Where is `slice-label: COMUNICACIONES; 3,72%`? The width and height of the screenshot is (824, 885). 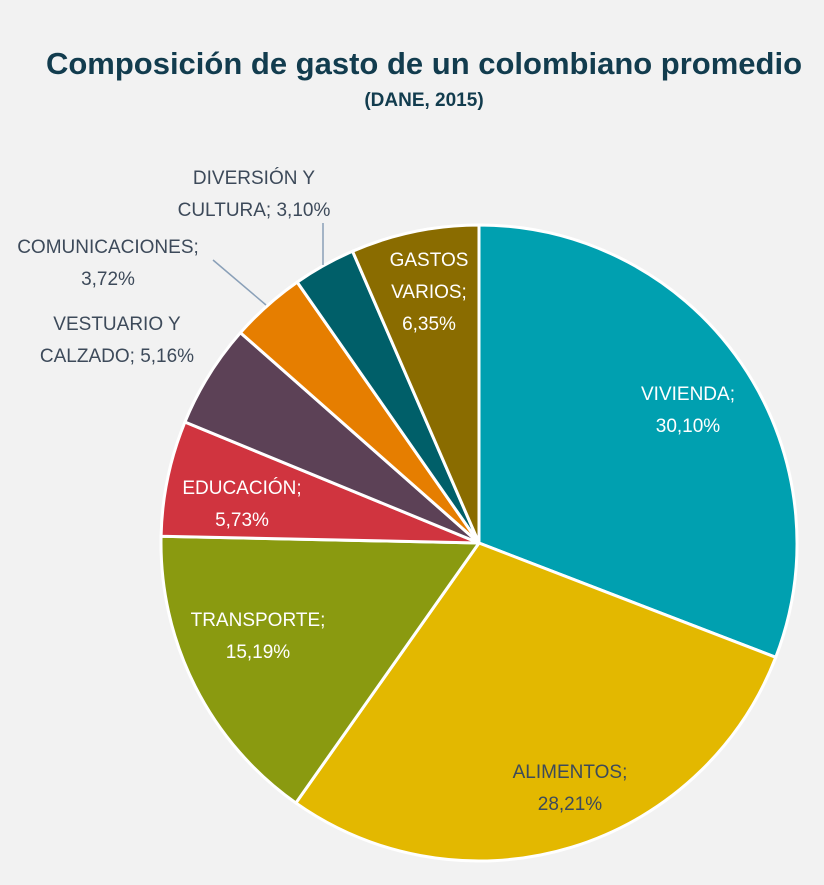 slice-label: COMUNICACIONES; 3,72% is located at coordinates (108, 263).